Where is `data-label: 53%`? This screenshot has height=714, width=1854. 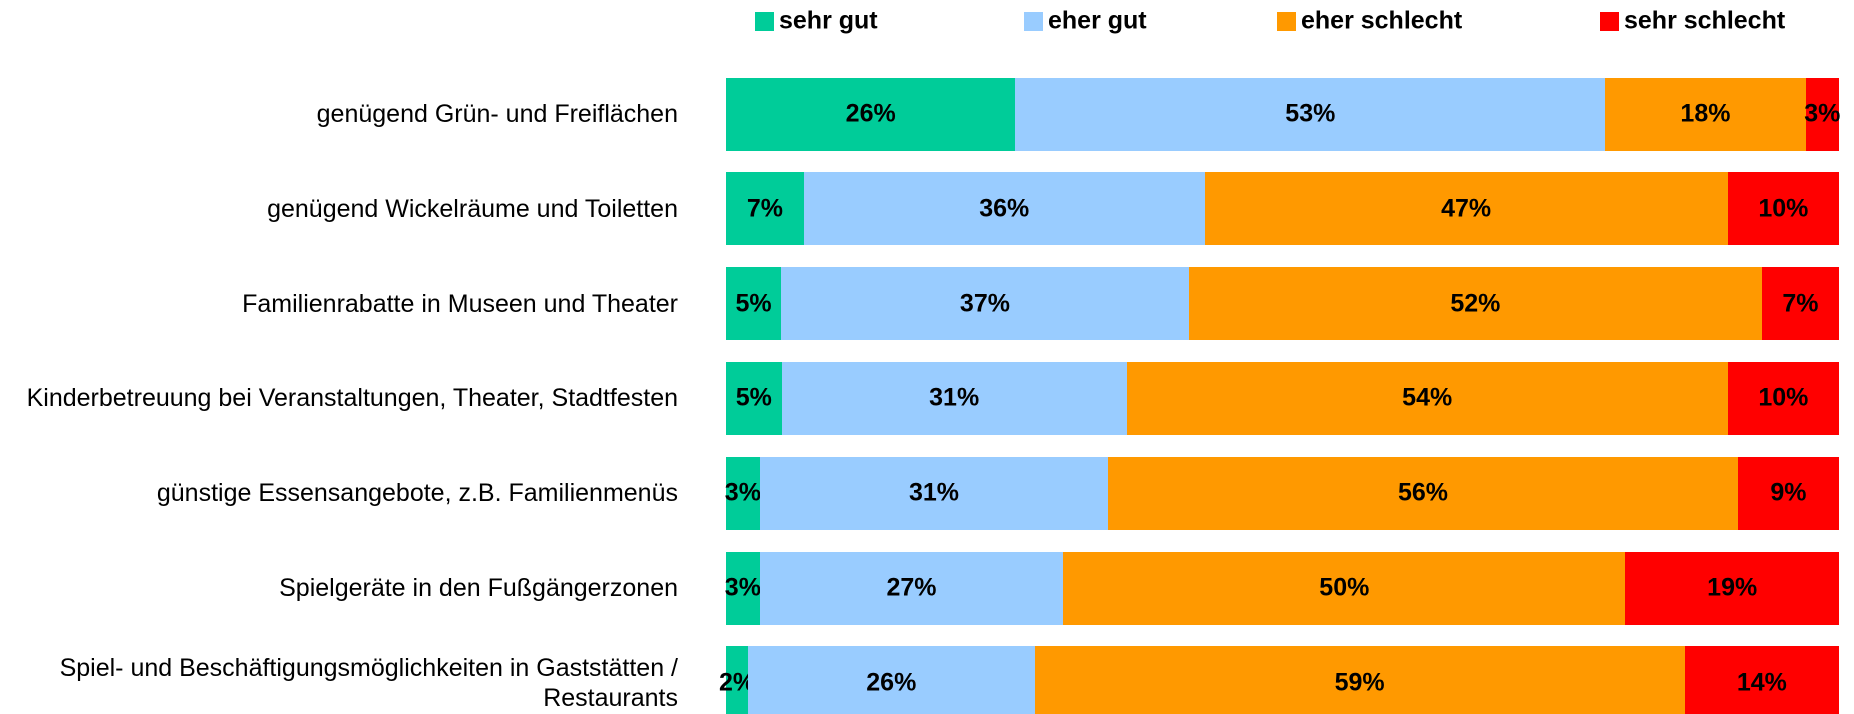
data-label: 53% is located at coordinates (1310, 113).